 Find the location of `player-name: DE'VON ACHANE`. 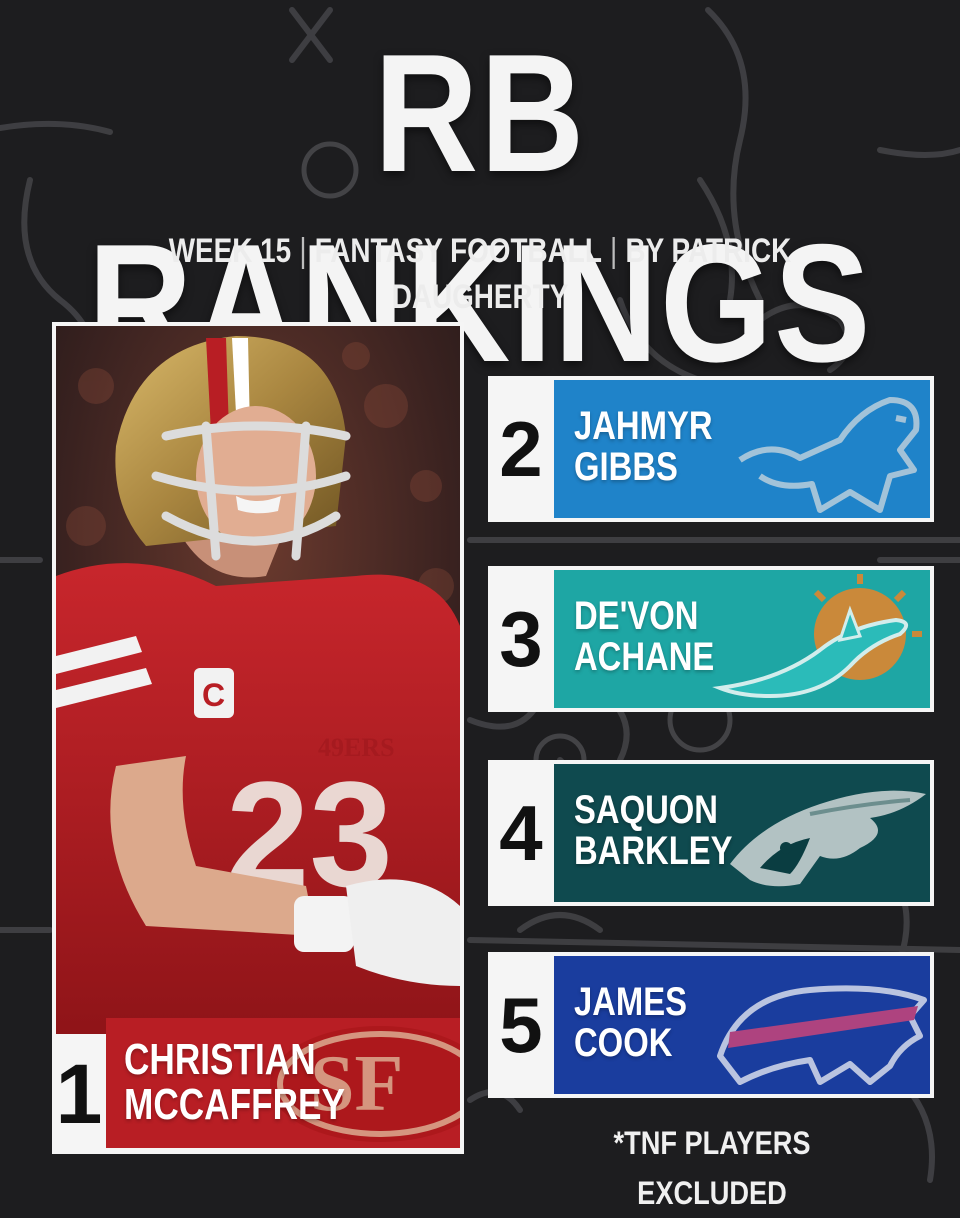

player-name: DE'VON ACHANE is located at coordinates (644, 637).